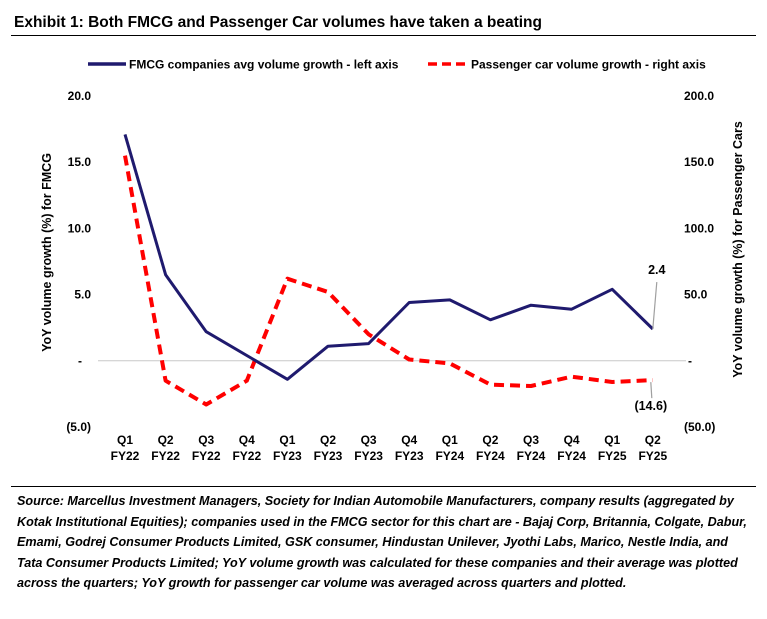 Image resolution: width=767 pixels, height=619 pixels. Describe the element at coordinates (80, 361) in the screenshot. I see `left-tick-label: -` at that location.